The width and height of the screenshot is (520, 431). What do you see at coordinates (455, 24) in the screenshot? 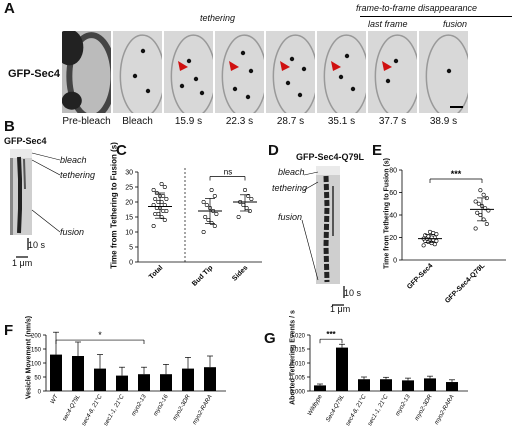
I see `panel-a-fusion-label: fusion` at bounding box center [455, 24].